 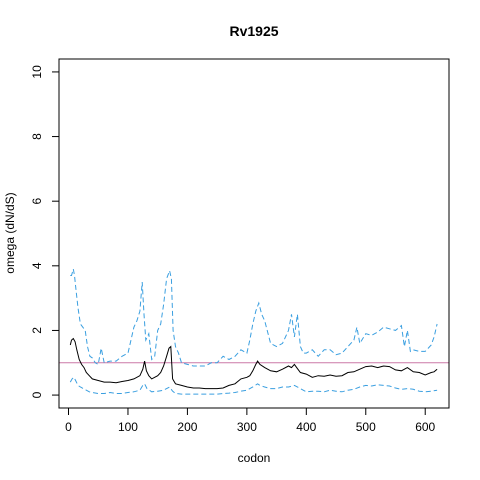 I want to click on x-axis-label: codon, so click(x=254, y=458).